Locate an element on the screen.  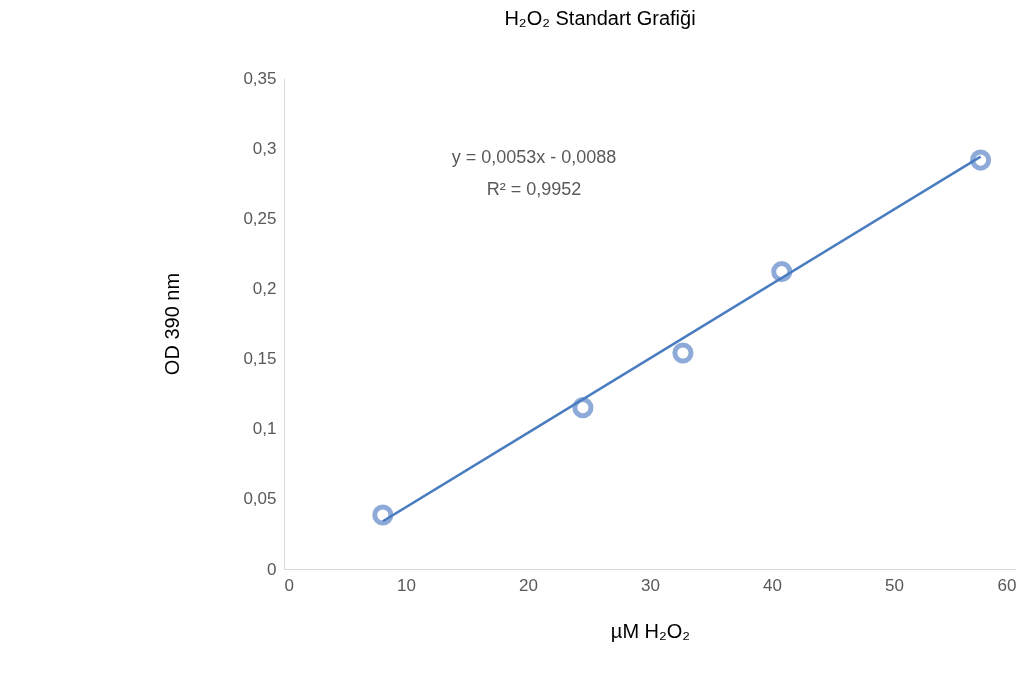
y-tick-label: 0,15 is located at coordinates (260, 359).